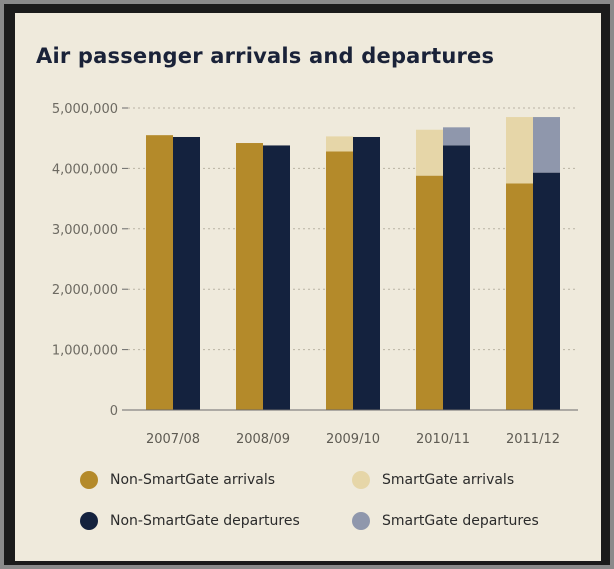 This screenshot has width=614, height=569. I want to click on x-tick-label: 2009/10, so click(353, 439).